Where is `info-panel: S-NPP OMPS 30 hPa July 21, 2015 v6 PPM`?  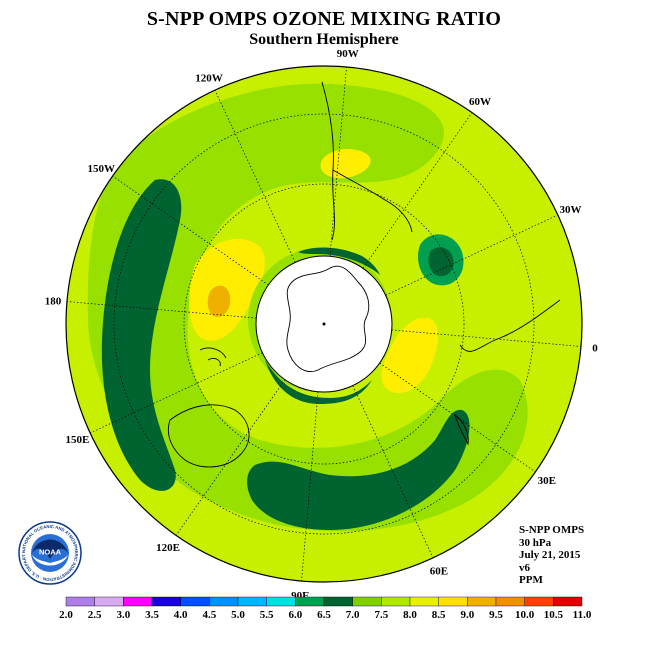
info-panel: S-NPP OMPS 30 hPa July 21, 2015 v6 PPM is located at coordinates (551, 555).